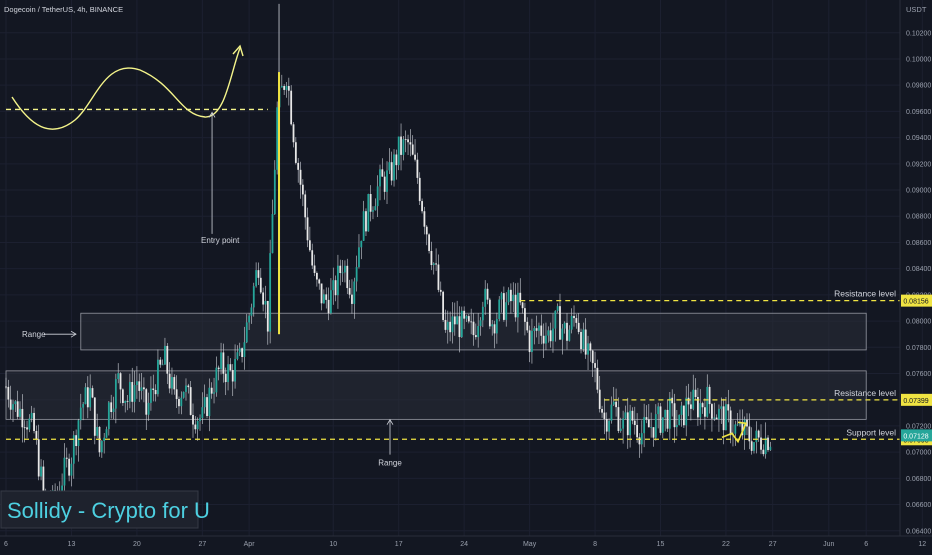 The image size is (932, 555). I want to click on entry-arrow-head, so click(212, 114).